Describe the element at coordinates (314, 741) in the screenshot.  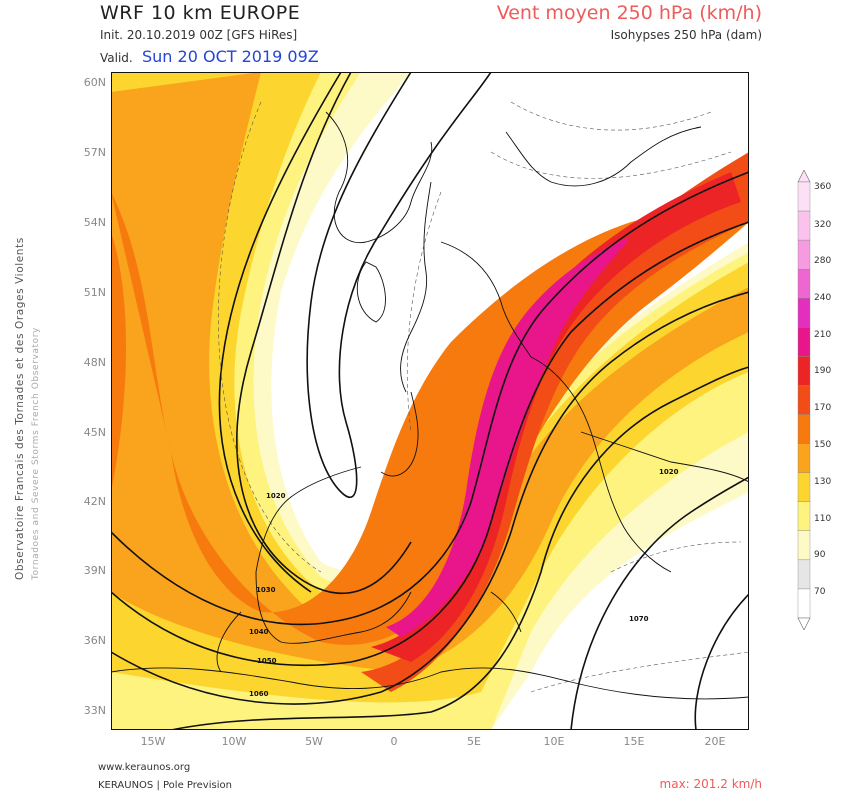
I see `lon-label: 5W` at that location.